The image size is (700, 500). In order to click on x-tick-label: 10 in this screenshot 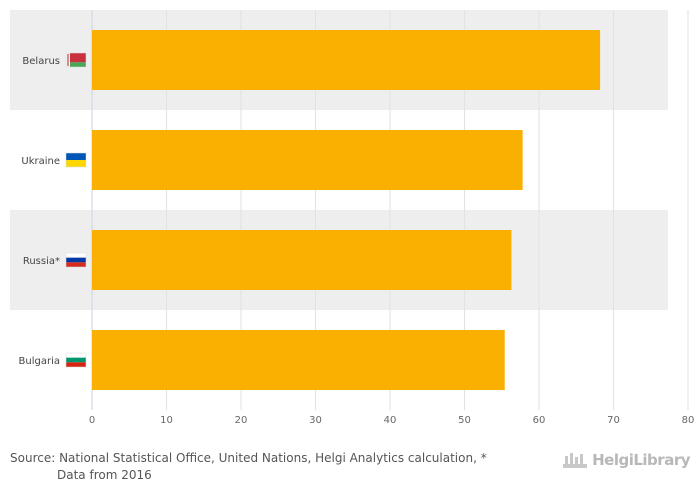, I will do `click(166, 420)`.